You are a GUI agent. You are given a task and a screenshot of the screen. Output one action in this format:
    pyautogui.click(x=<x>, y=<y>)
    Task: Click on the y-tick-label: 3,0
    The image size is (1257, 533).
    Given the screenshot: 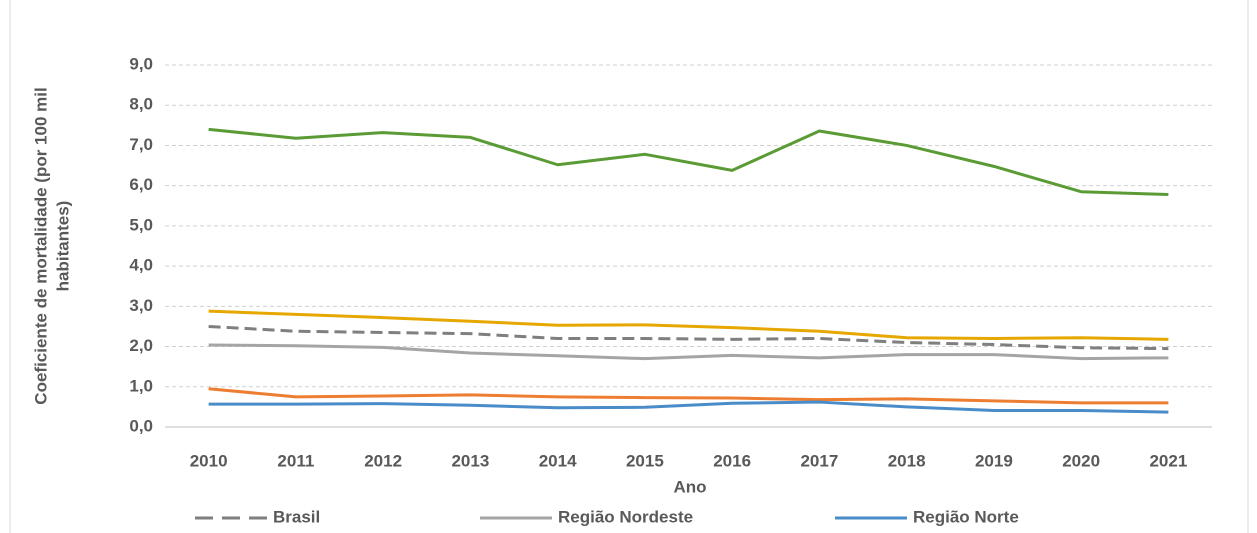 What is the action you would take?
    pyautogui.click(x=141, y=305)
    